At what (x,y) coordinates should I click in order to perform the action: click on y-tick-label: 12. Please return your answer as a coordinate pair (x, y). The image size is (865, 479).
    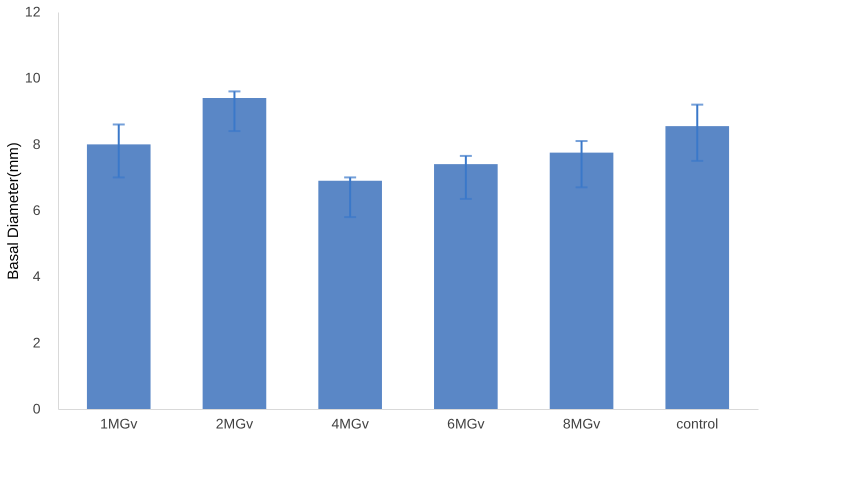
    Looking at the image, I should click on (32, 12).